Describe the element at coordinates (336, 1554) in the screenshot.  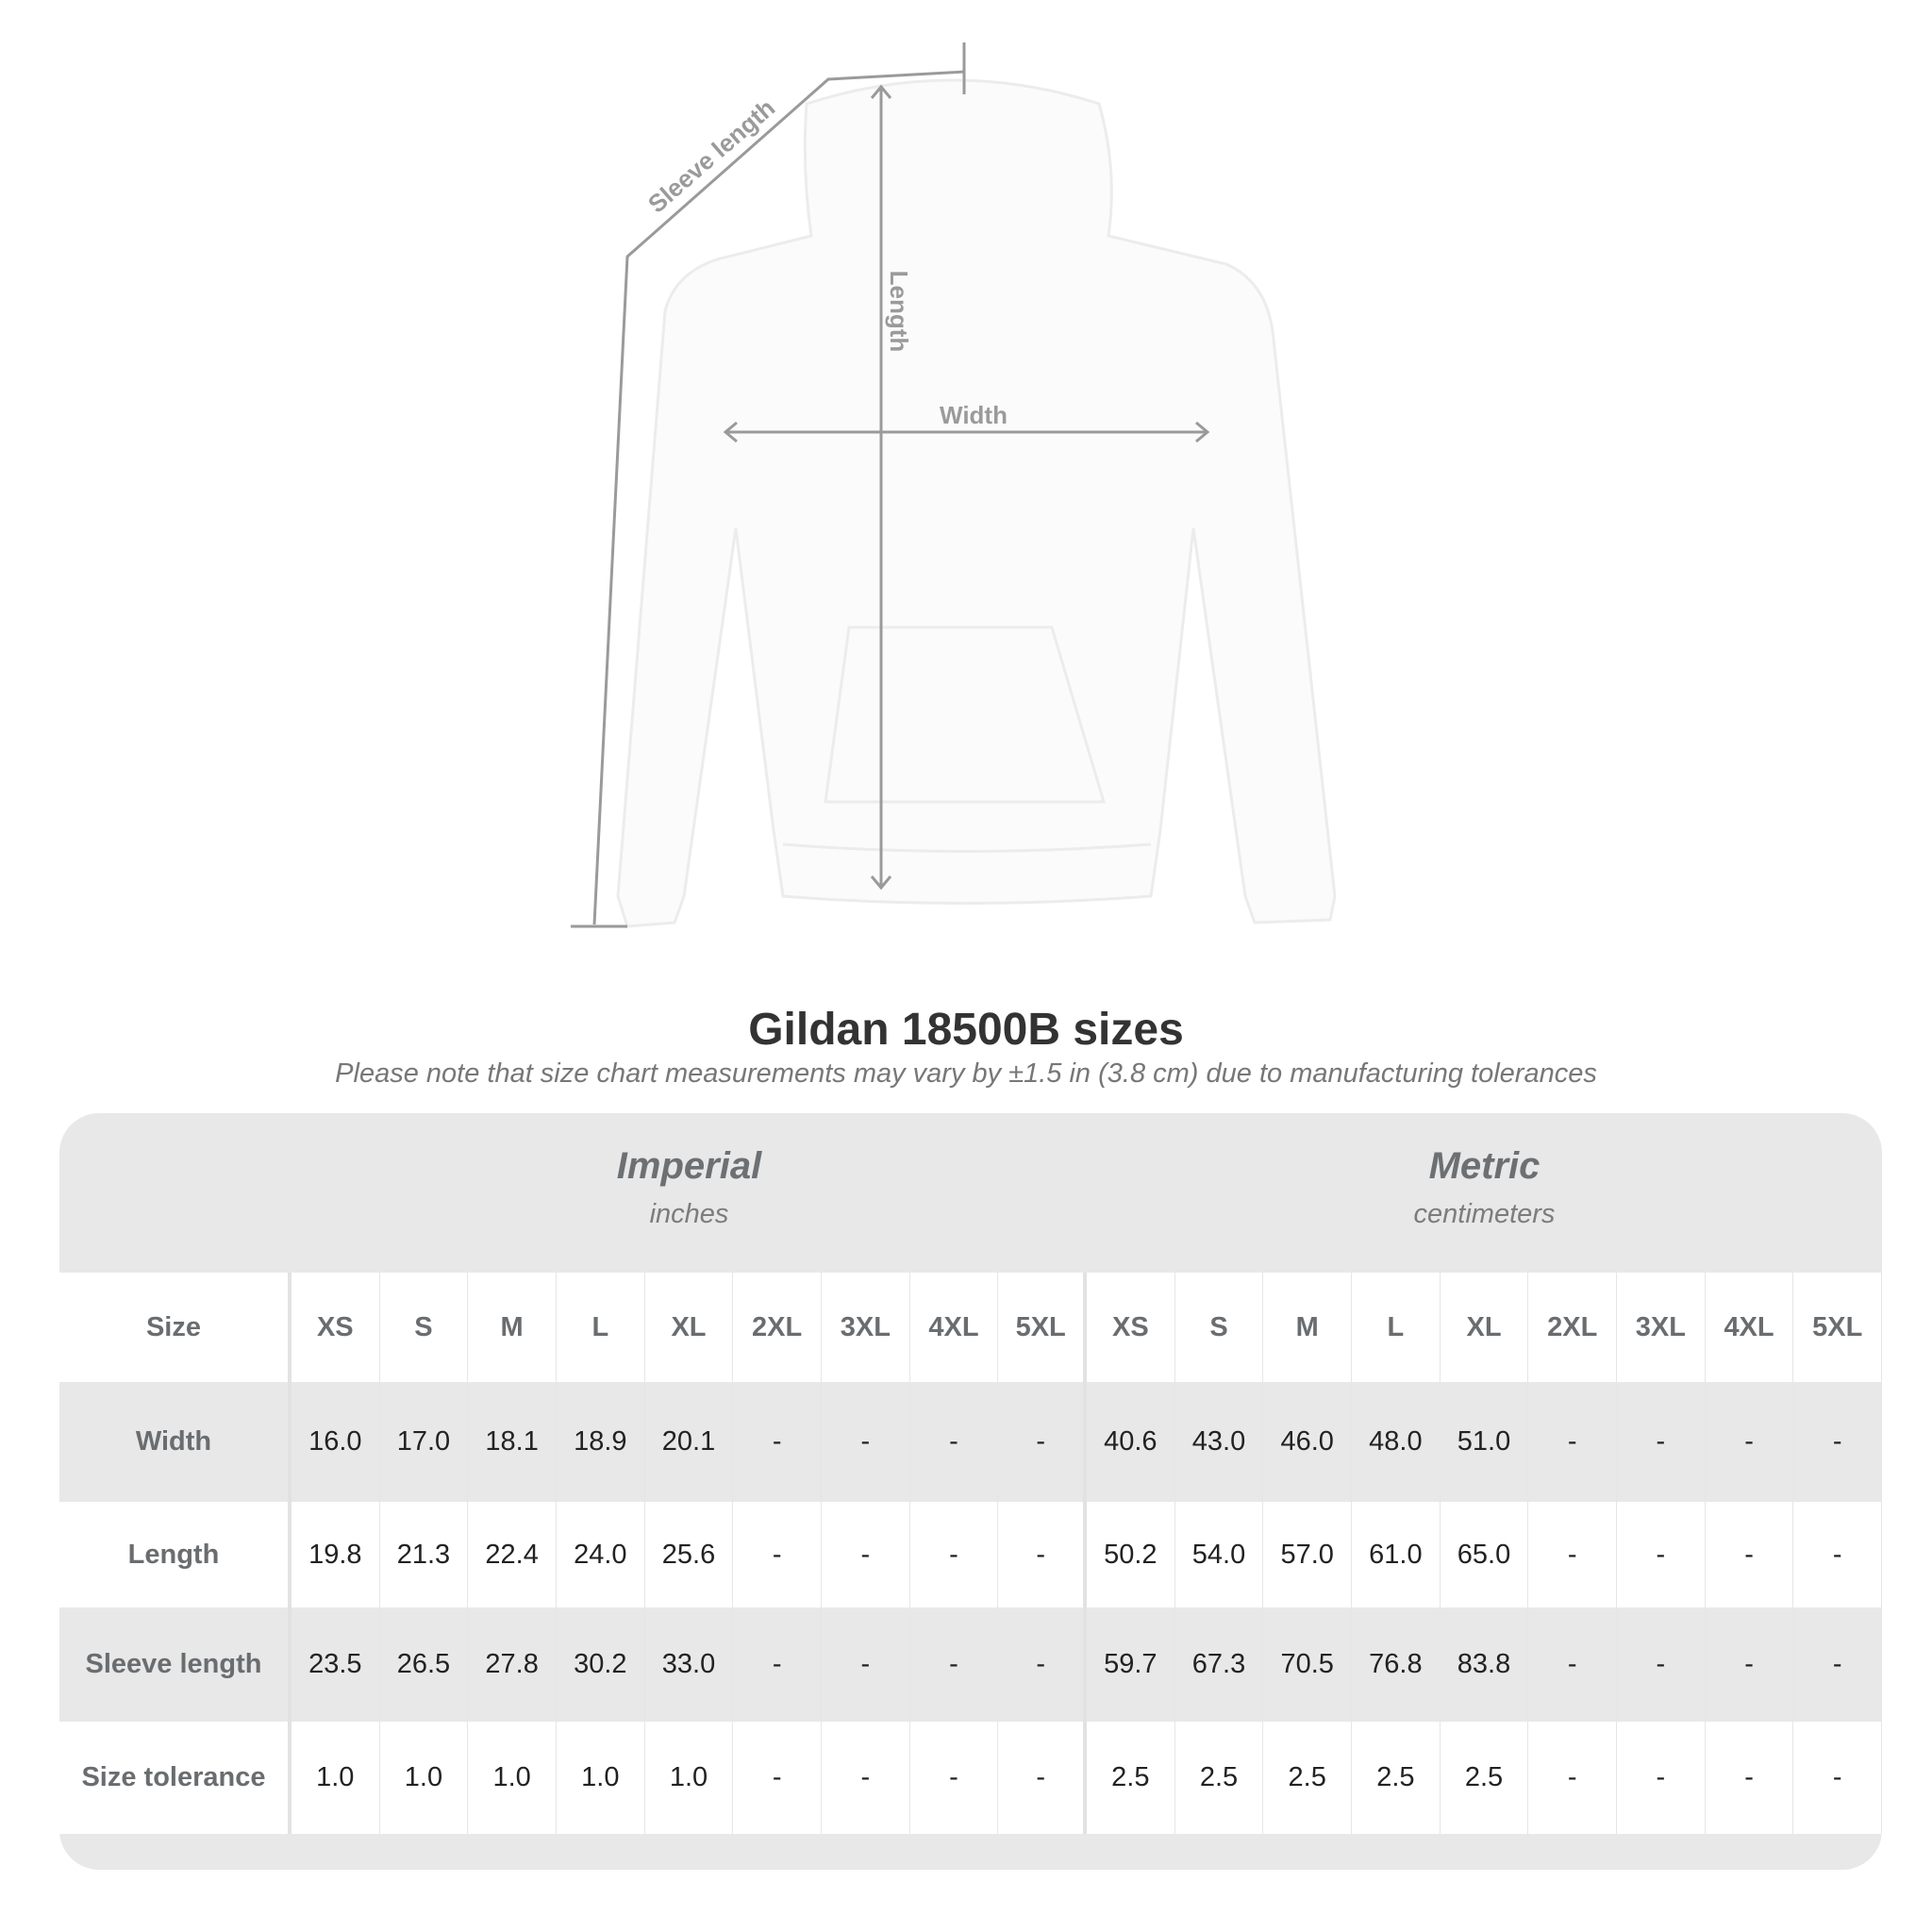
I see `value-cell: 19.8` at that location.